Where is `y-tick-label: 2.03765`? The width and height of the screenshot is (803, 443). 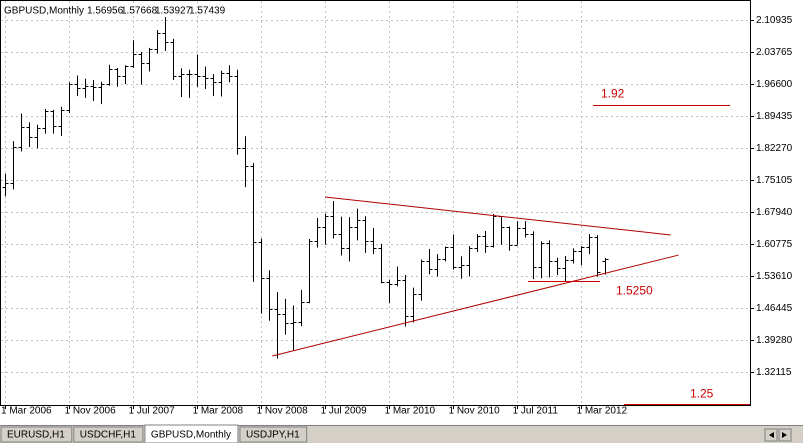 y-tick-label: 2.03765 is located at coordinates (774, 52).